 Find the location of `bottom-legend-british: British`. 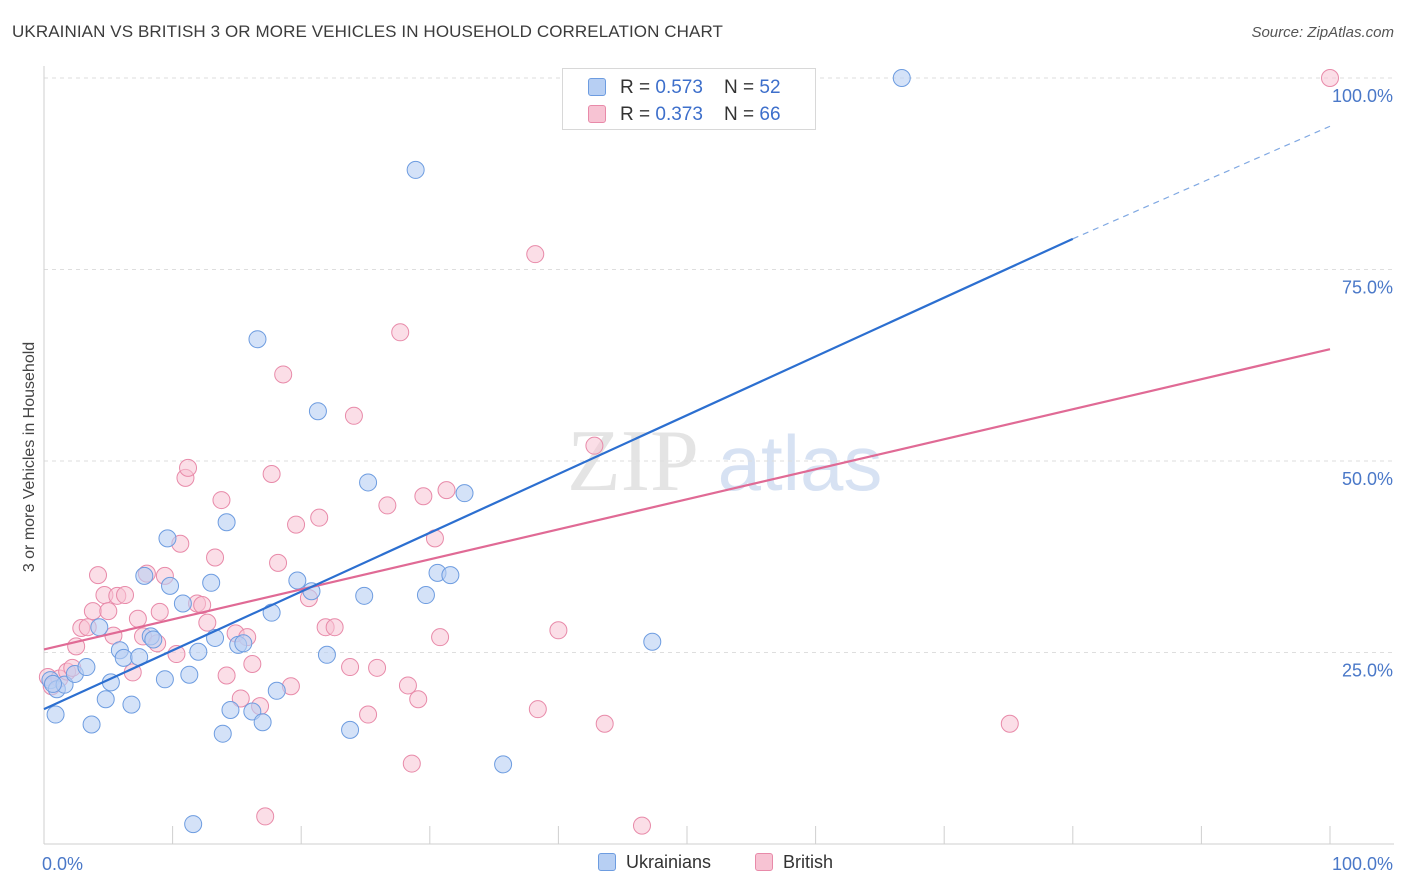

bottom-legend-british: British is located at coordinates (794, 862).